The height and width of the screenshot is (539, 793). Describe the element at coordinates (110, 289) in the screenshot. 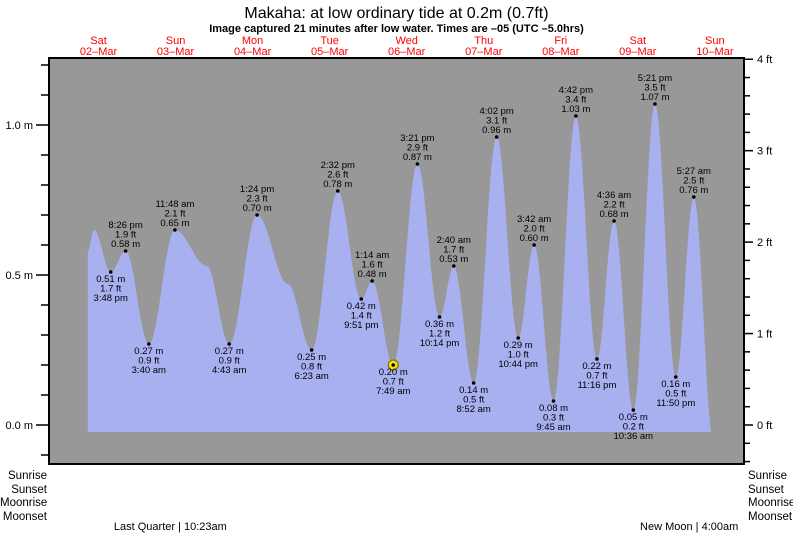

I see `low-tide-label-line: 1.7 ft` at that location.